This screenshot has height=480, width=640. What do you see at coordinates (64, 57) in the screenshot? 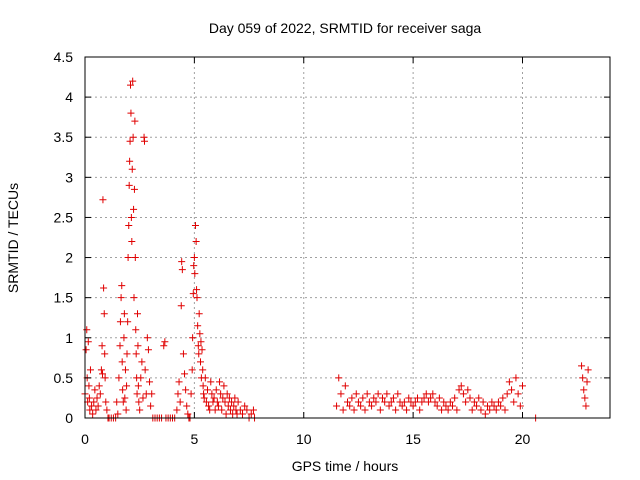
I see `y-tick-label: 4.5` at bounding box center [64, 57].